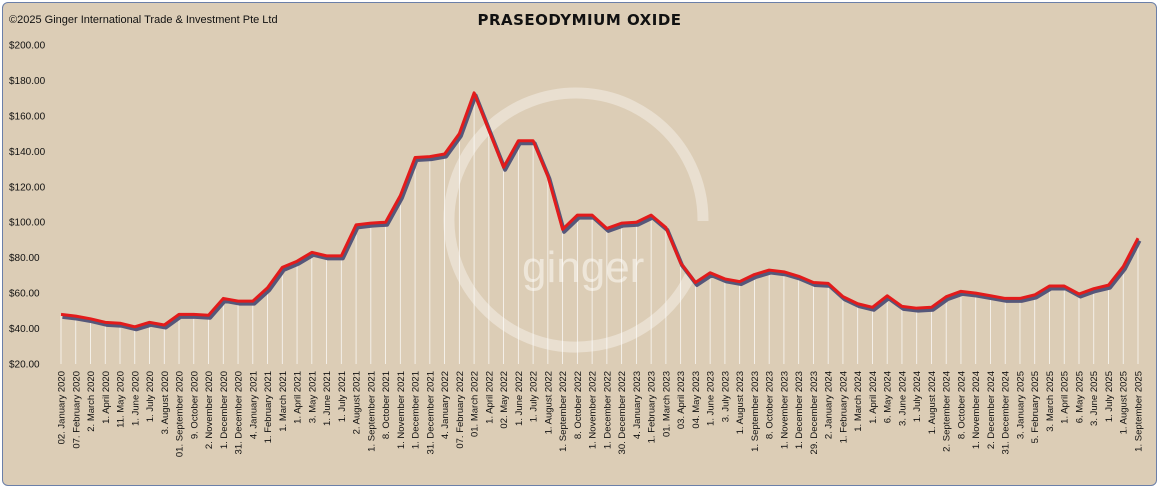  What do you see at coordinates (755, 411) in the screenshot?
I see `x-tick-label: 1. September 2023` at bounding box center [755, 411].